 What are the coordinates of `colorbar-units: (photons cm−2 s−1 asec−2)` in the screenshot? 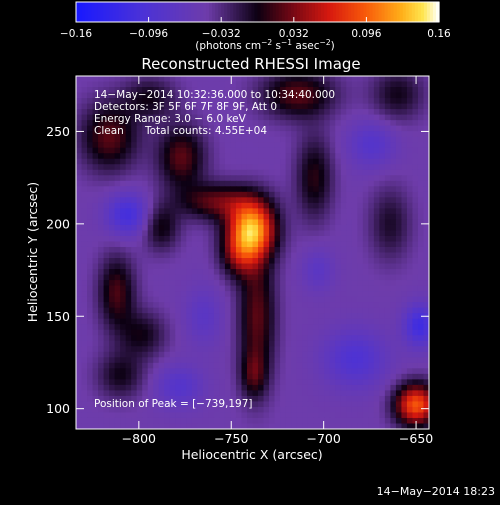 It's located at (264, 45).